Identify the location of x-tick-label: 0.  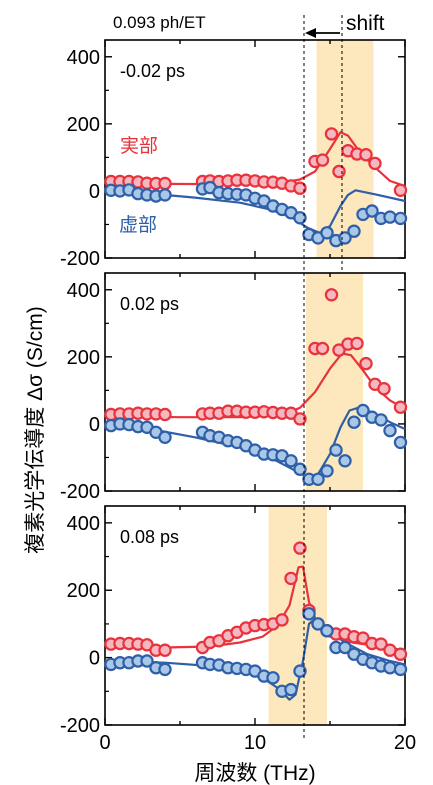
(104, 743).